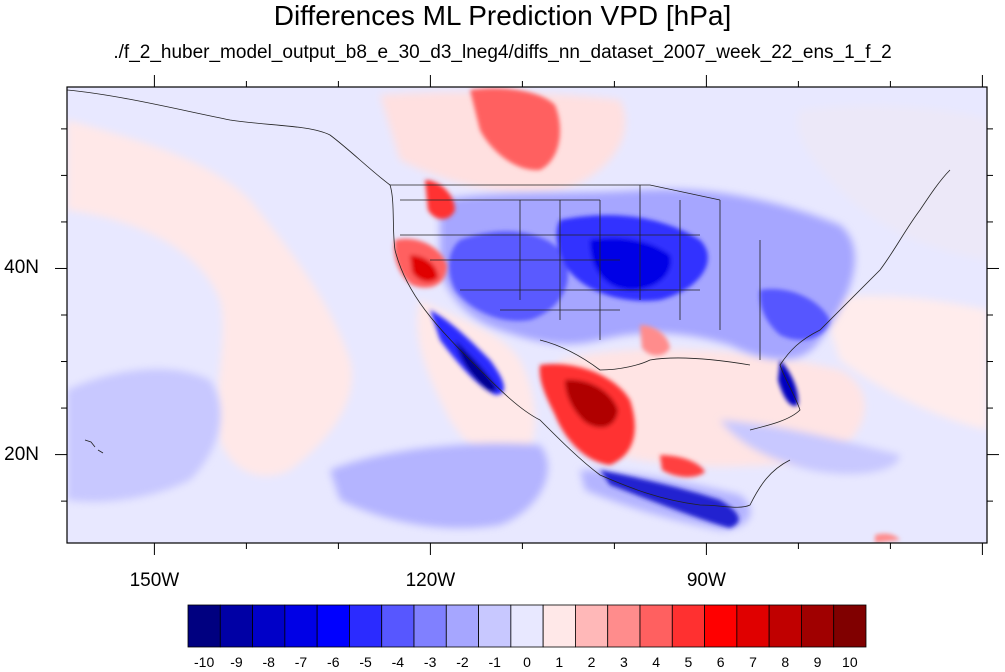 The width and height of the screenshot is (1005, 672). I want to click on colorbar, so click(527, 626).